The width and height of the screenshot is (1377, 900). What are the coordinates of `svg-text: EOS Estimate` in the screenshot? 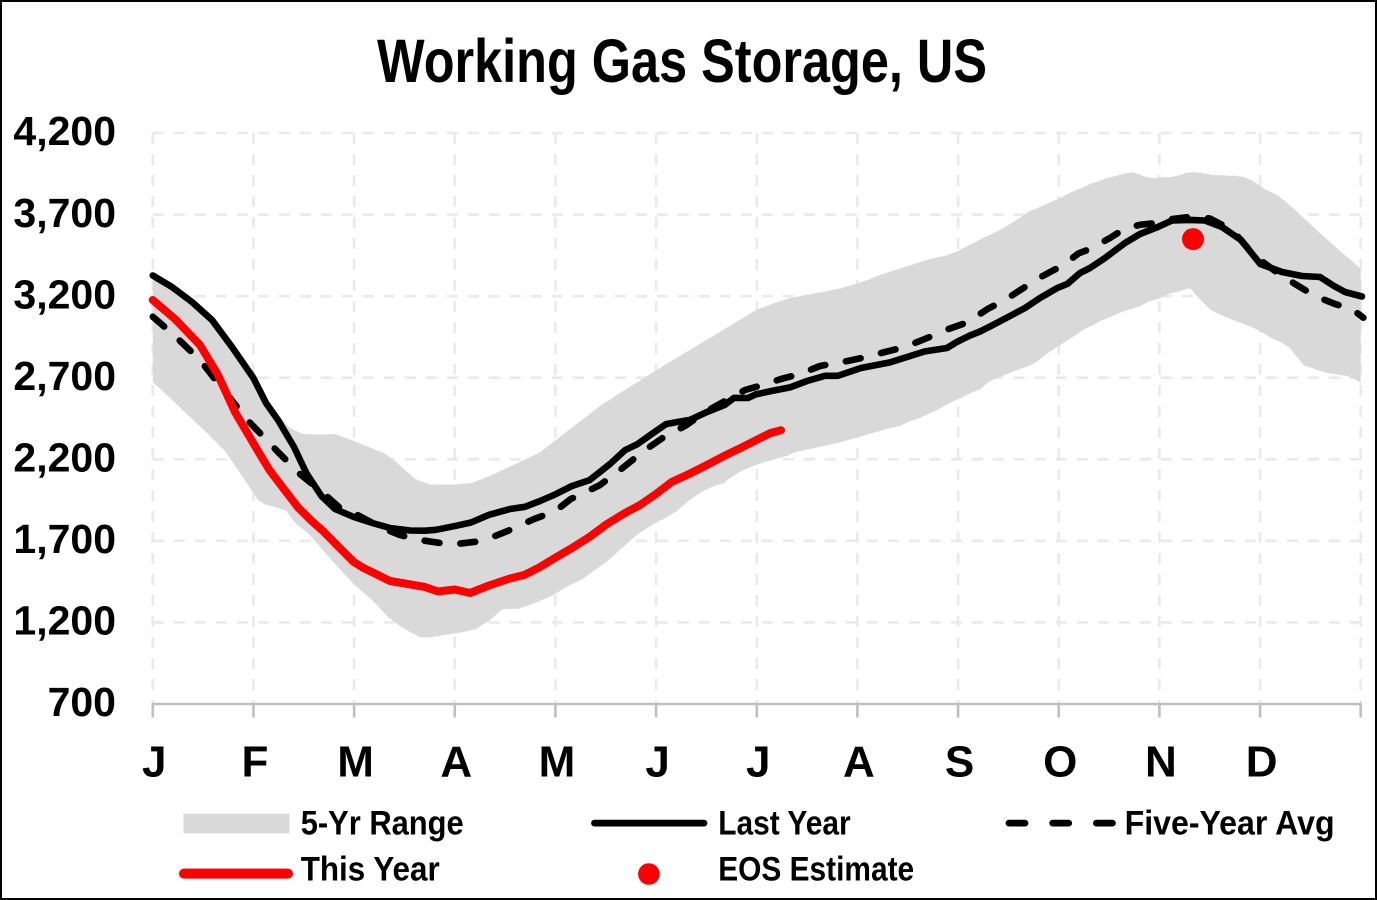 It's located at (816, 870).